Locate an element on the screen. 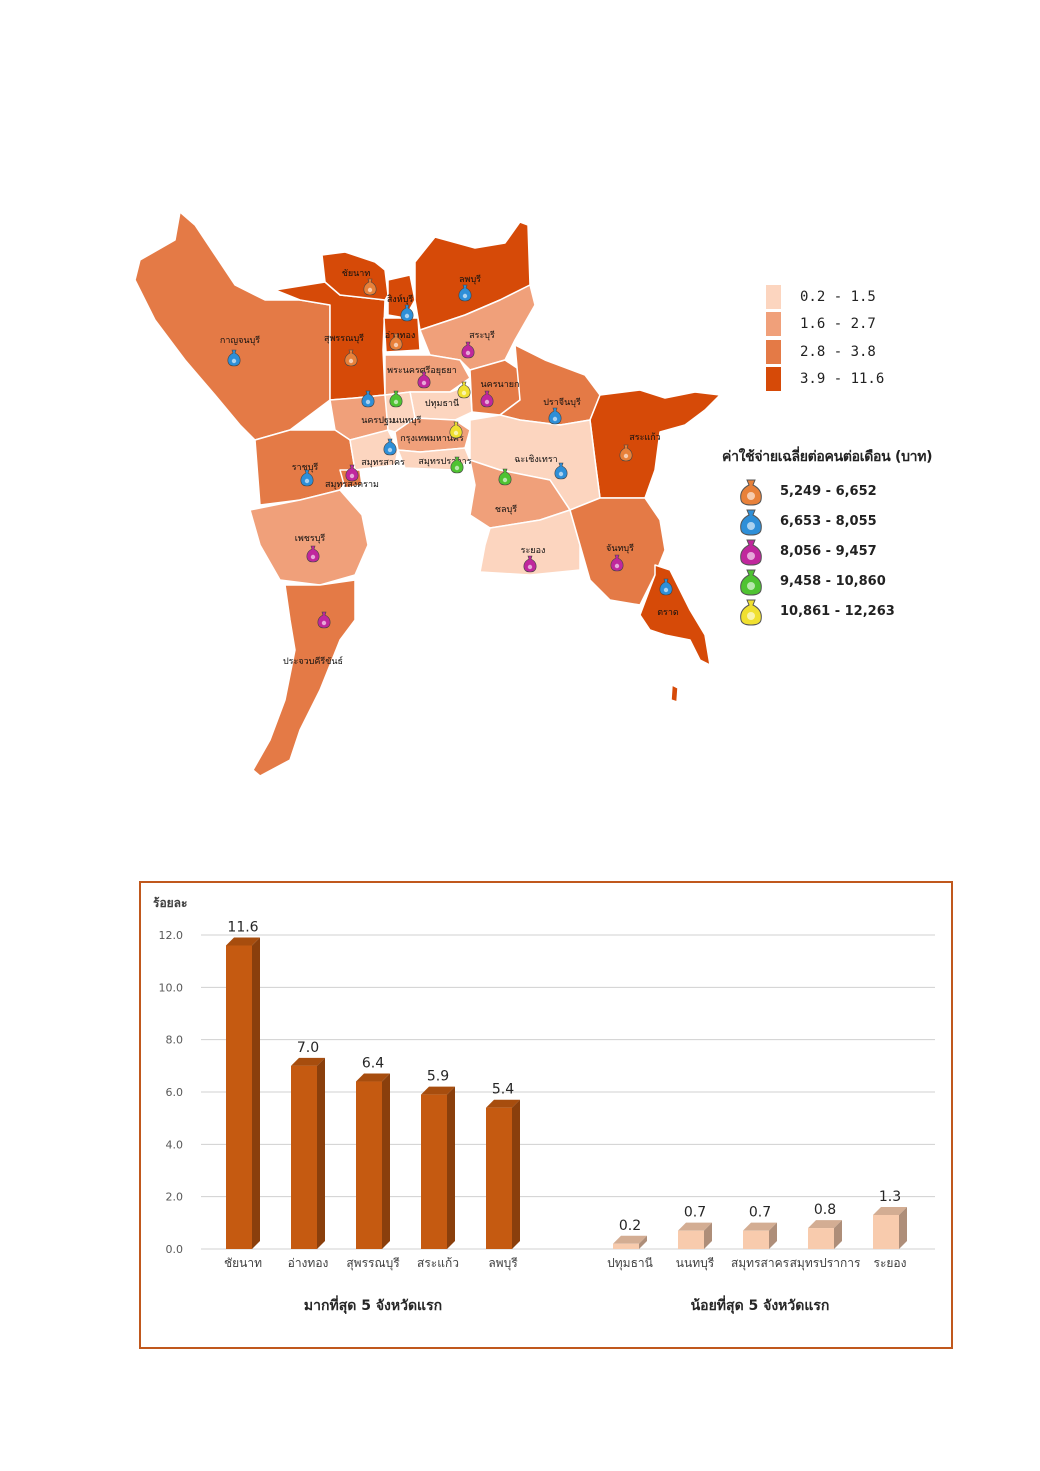 This screenshot has width=1040, height=1471. range-label: 0.2 - 1.5 is located at coordinates (838, 296).